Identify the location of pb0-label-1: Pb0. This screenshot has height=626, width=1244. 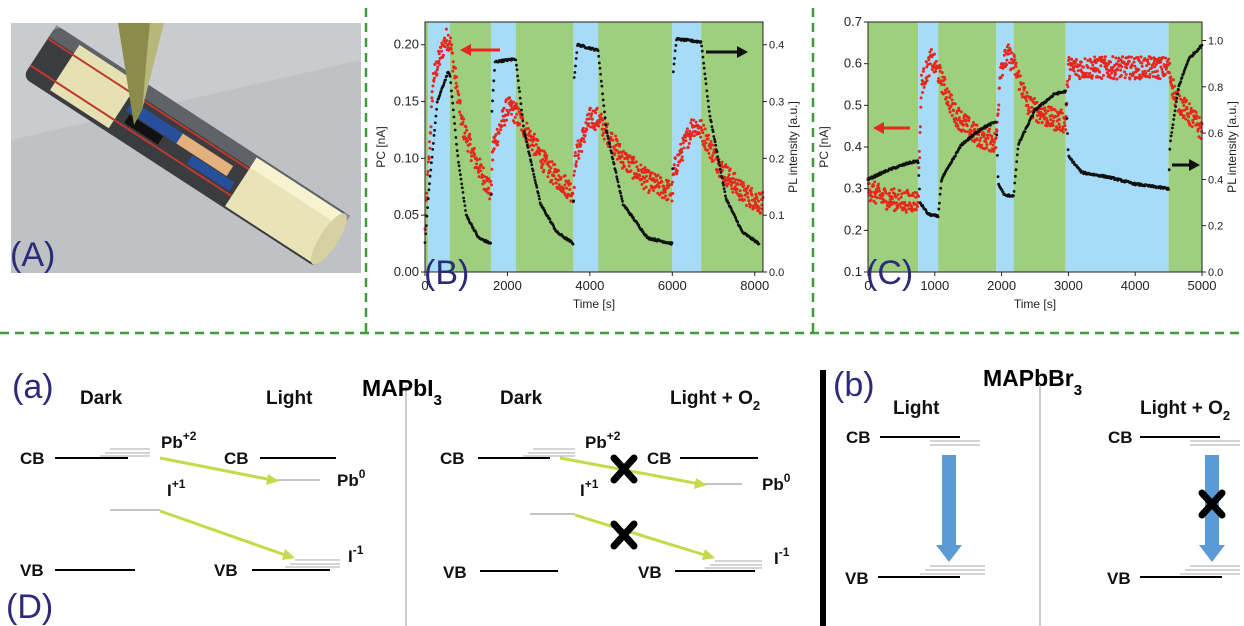
(351, 478).